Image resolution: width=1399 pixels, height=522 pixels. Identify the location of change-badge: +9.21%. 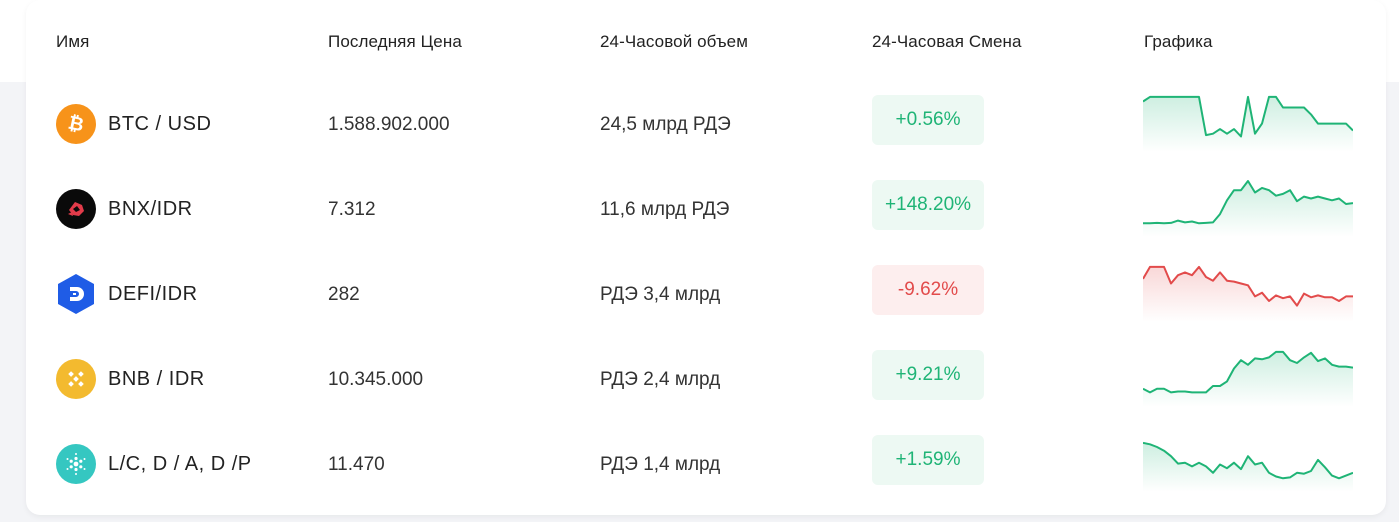
(928, 375).